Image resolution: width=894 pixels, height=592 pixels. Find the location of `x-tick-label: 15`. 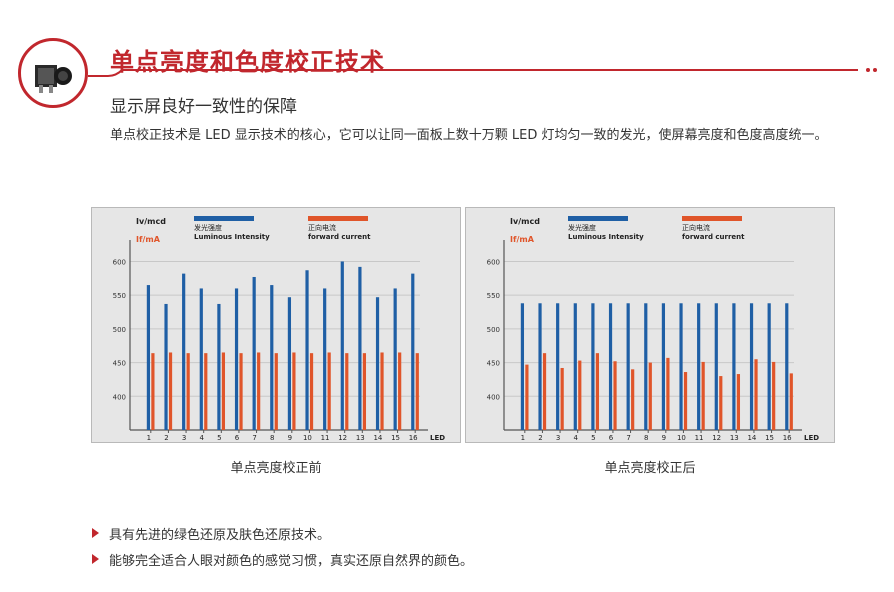

x-tick-label: 15 is located at coordinates (395, 438).